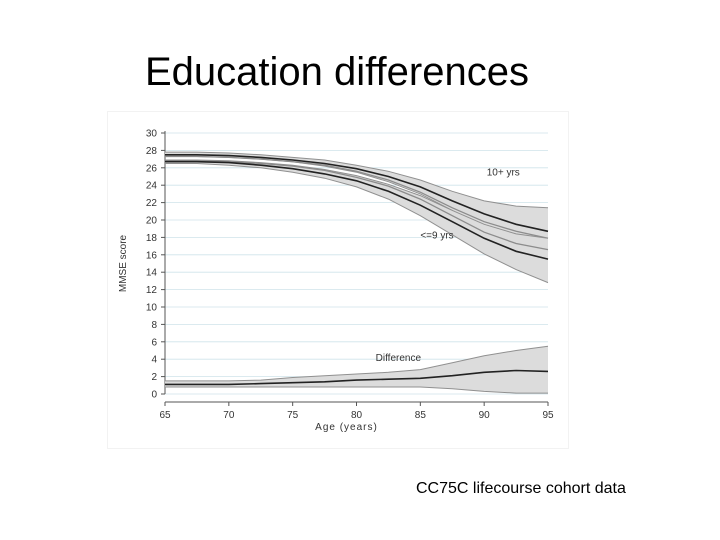 Image resolution: width=720 pixels, height=540 pixels. Describe the element at coordinates (154, 342) in the screenshot. I see `y-tick-label: 6` at that location.